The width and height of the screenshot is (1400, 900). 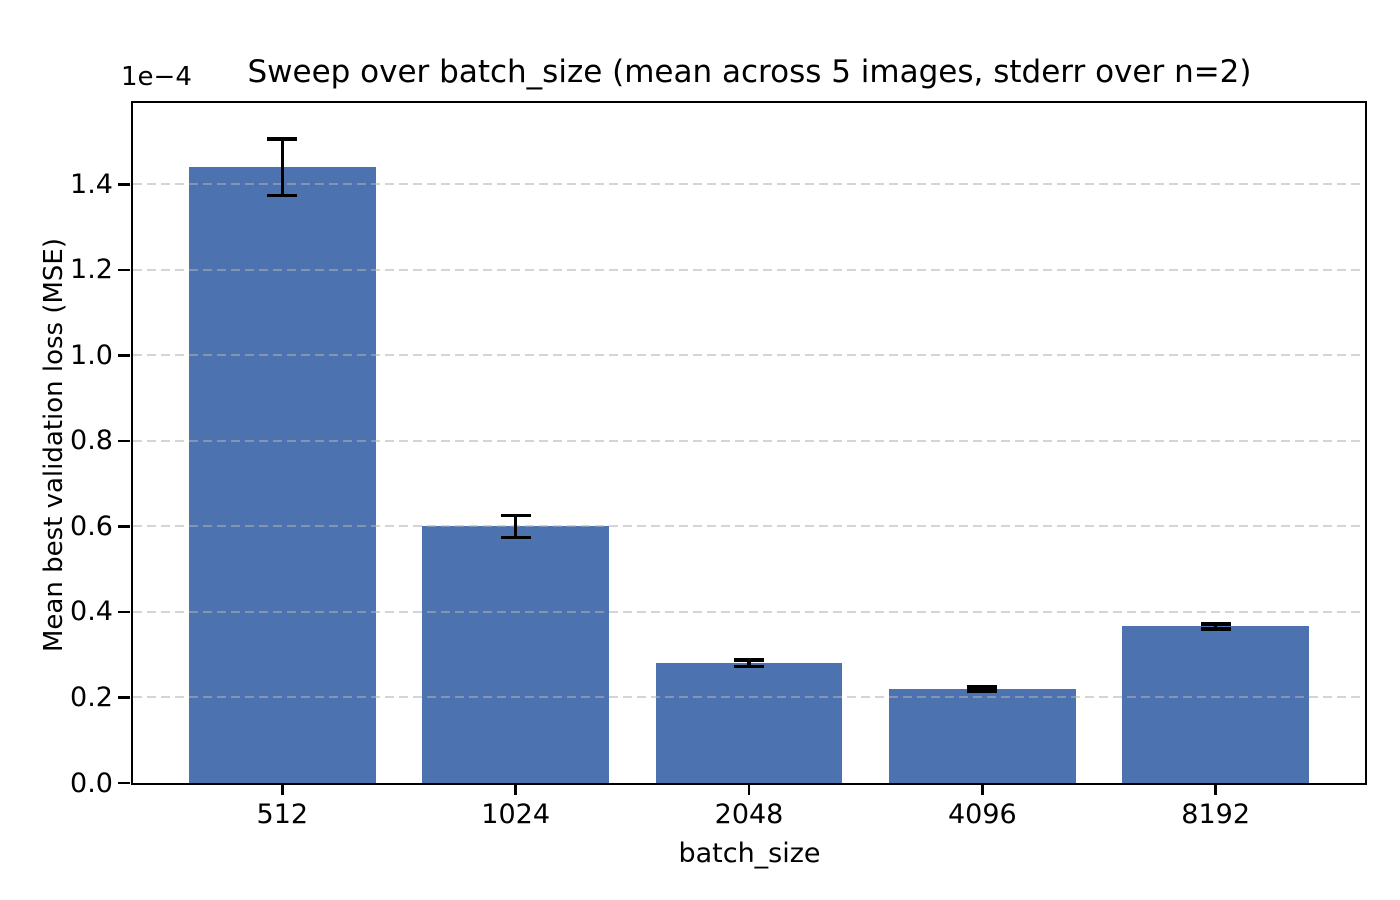 What do you see at coordinates (91, 783) in the screenshot?
I see `y-tick-label: 0.0` at bounding box center [91, 783].